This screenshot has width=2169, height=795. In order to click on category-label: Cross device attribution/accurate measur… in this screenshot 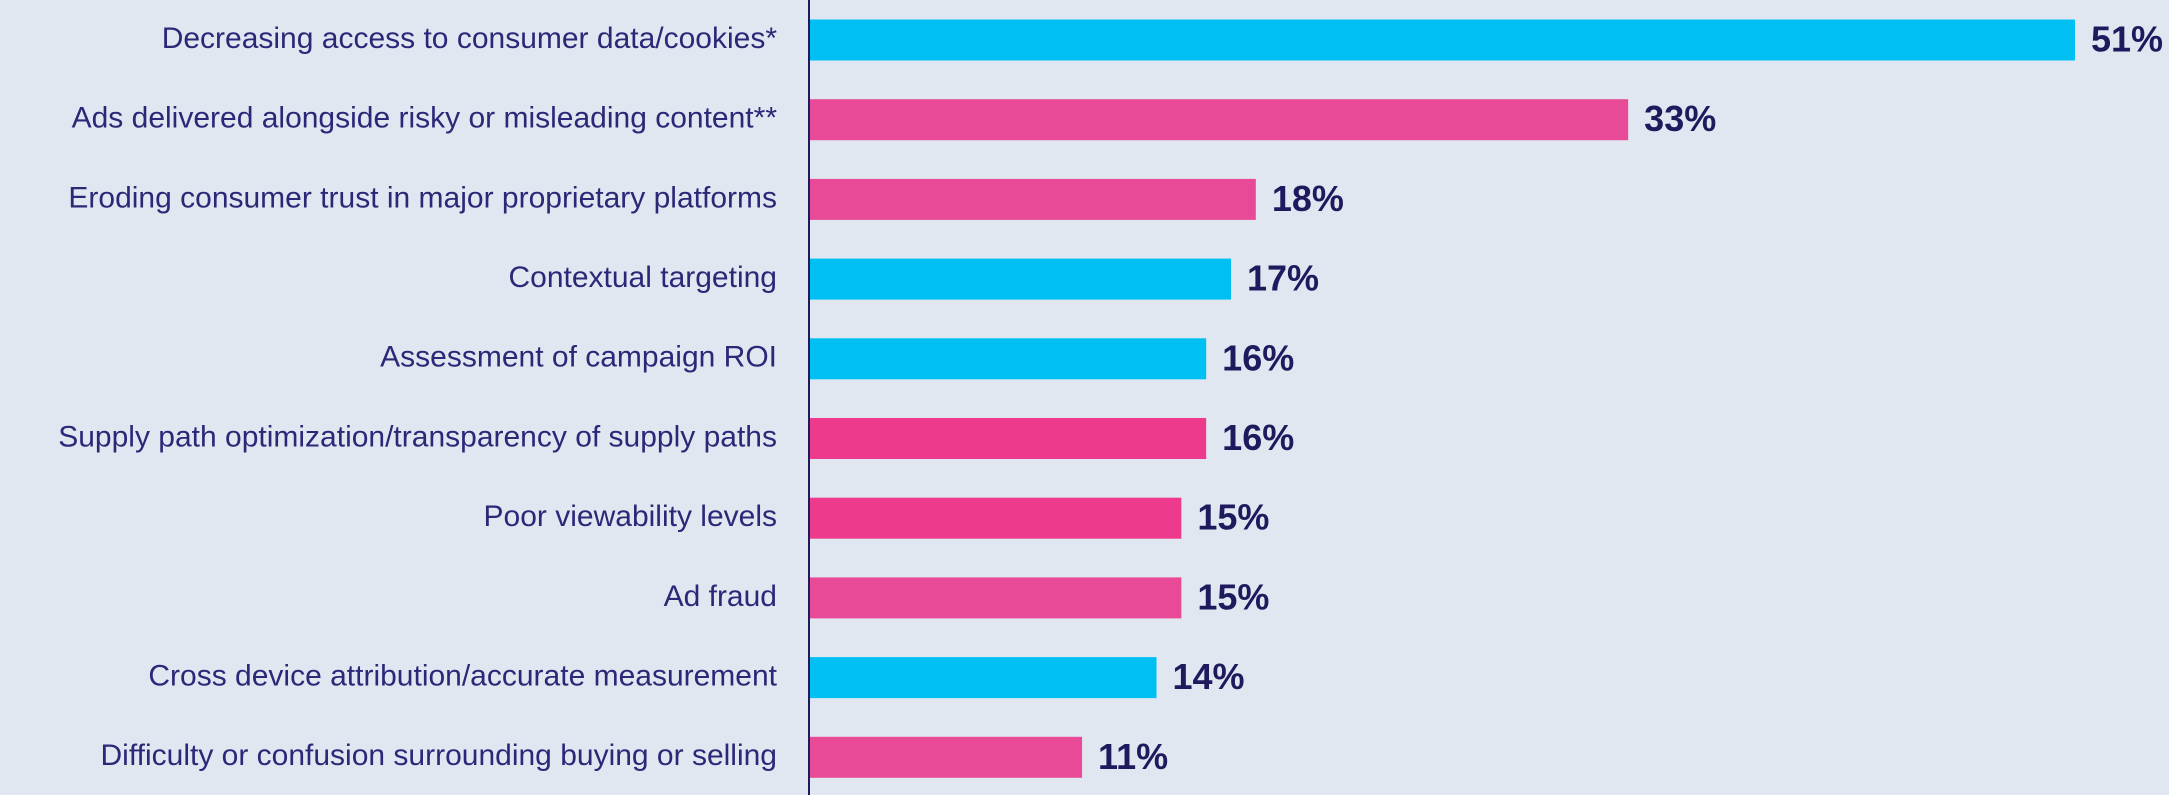, I will do `click(462, 676)`.